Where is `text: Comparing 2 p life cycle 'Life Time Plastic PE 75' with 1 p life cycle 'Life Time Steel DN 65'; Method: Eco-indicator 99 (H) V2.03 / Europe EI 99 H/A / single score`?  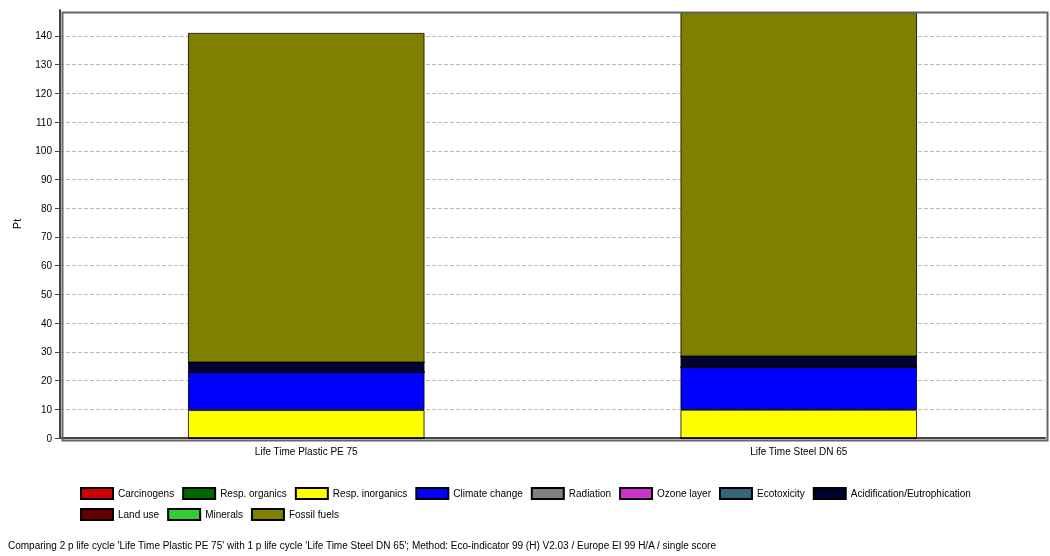
text: Comparing 2 p life cycle 'Life Time Plastic PE 75' with 1 p life cycle 'Life Time Steel DN 65'; Method: Eco-indicator 99 (H) V2.03 / Europe EI 99 H/A / single score is located at coordinates (362, 545).